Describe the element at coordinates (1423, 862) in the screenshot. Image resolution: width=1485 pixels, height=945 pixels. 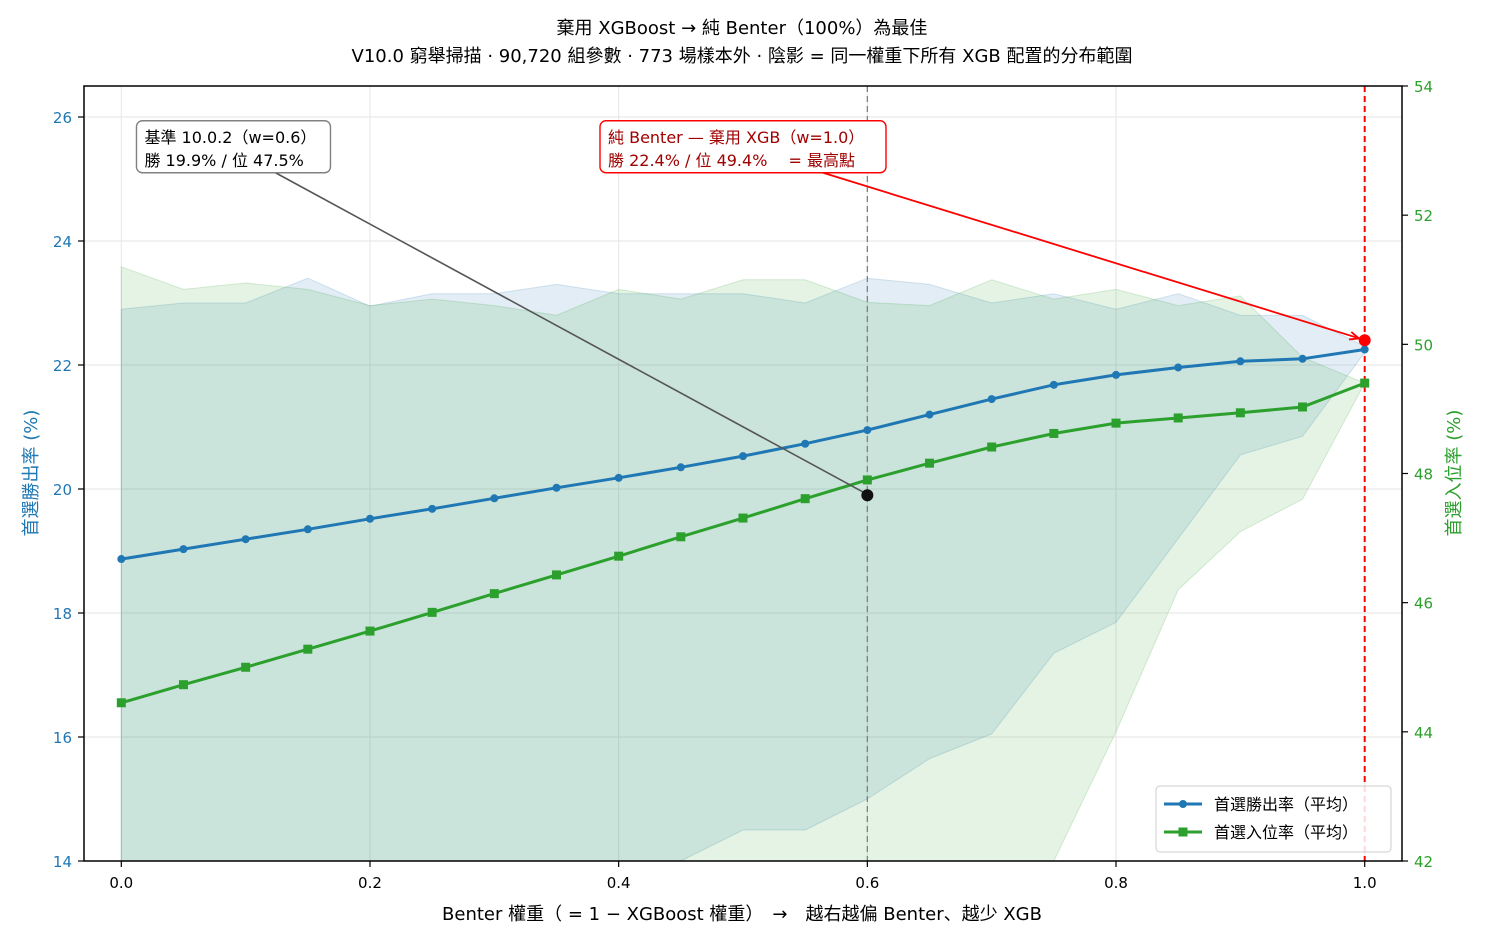
I see `y-right-tick-label: 42` at that location.